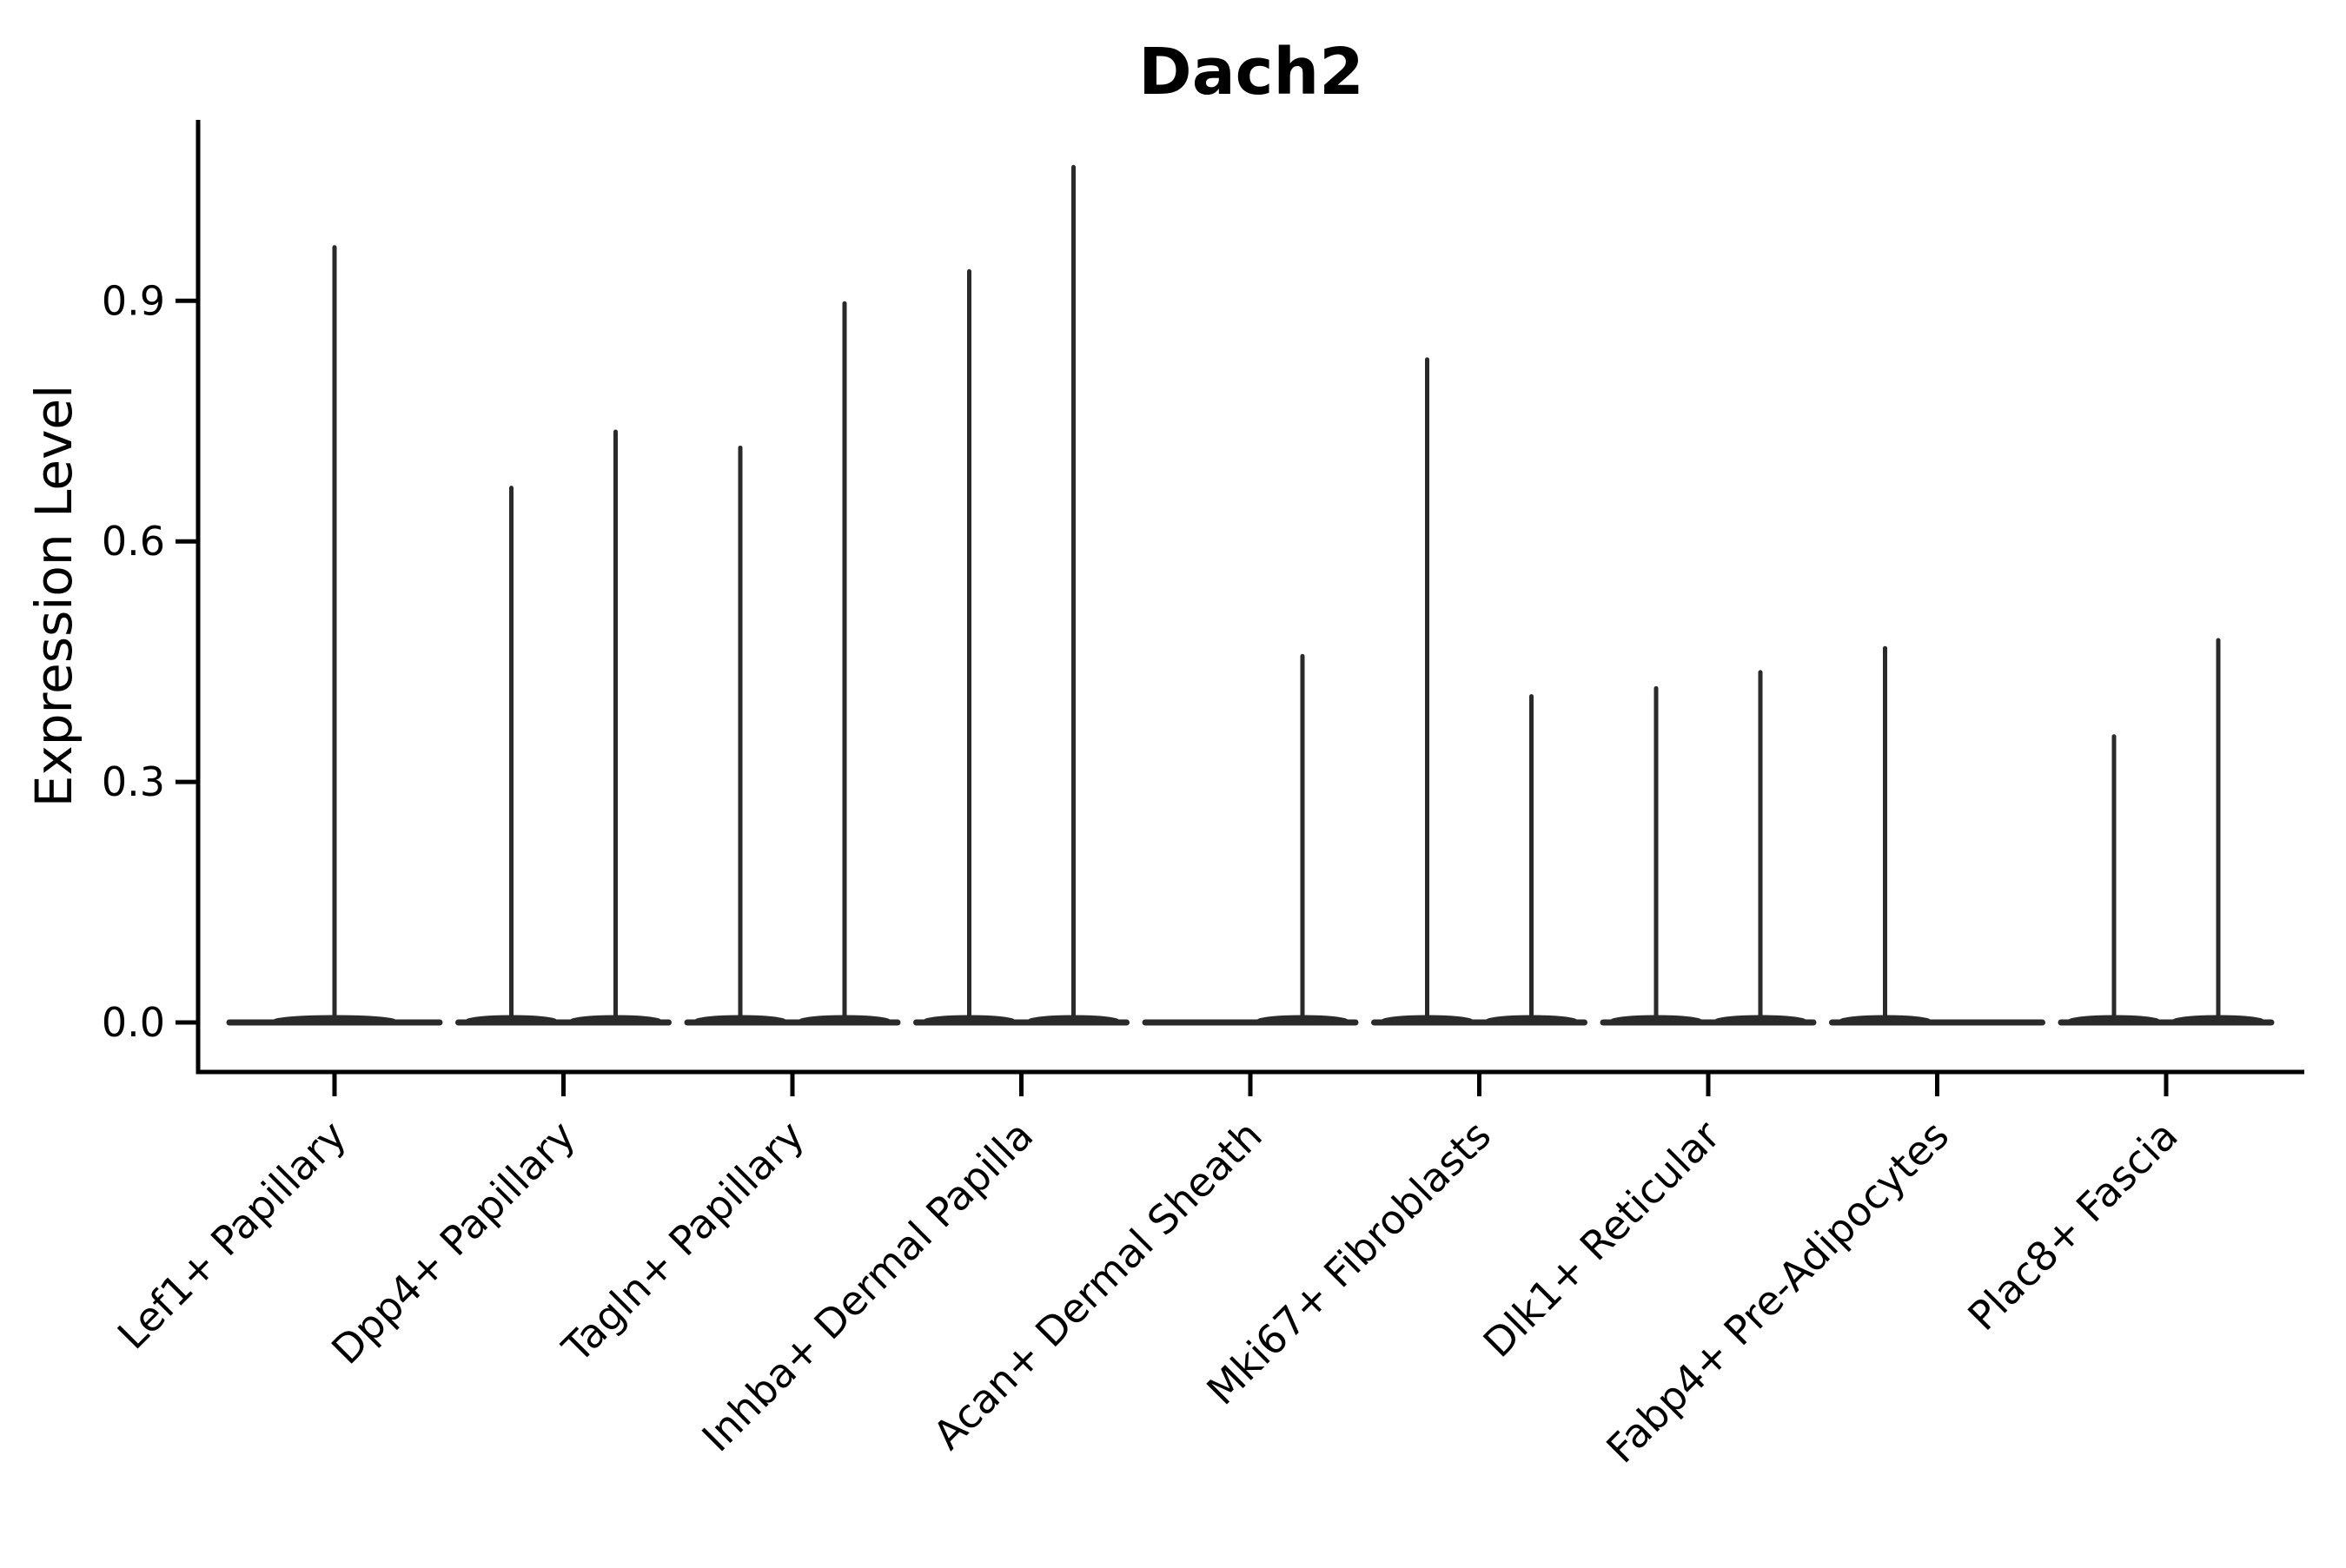 The width and height of the screenshot is (2346, 1568). I want to click on x-tick-label: Dlk1+ Reticular, so click(1602, 1239).